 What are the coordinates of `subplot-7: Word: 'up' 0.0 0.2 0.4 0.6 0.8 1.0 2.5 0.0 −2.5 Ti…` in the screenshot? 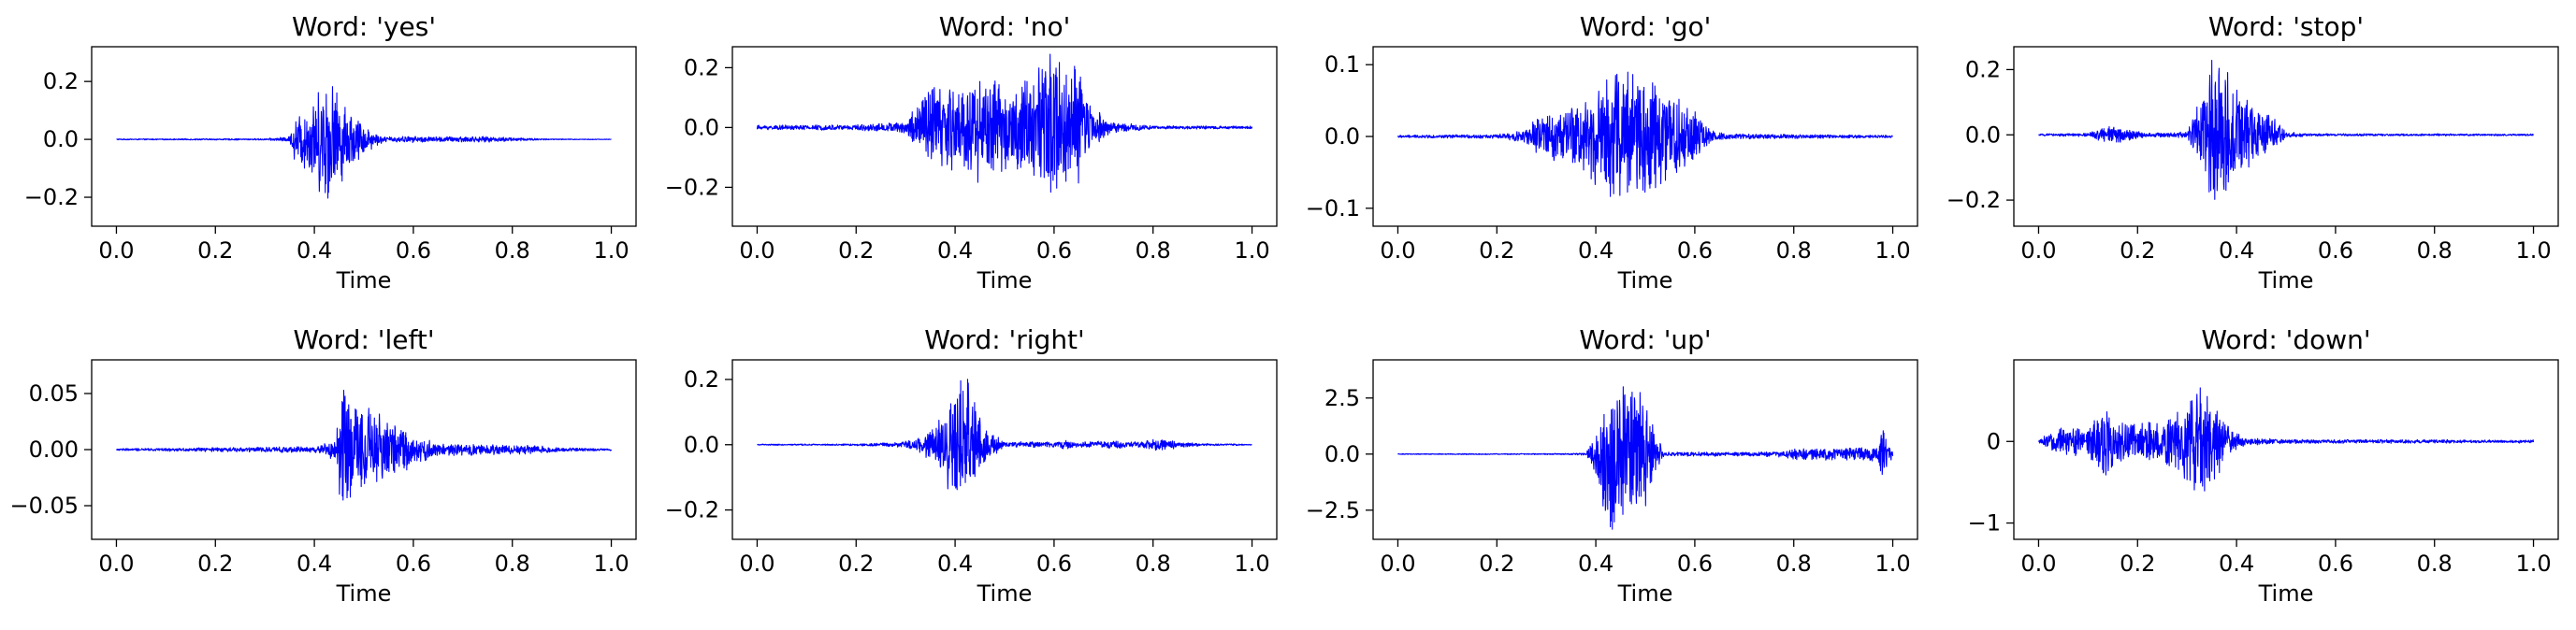 It's located at (1612, 465).